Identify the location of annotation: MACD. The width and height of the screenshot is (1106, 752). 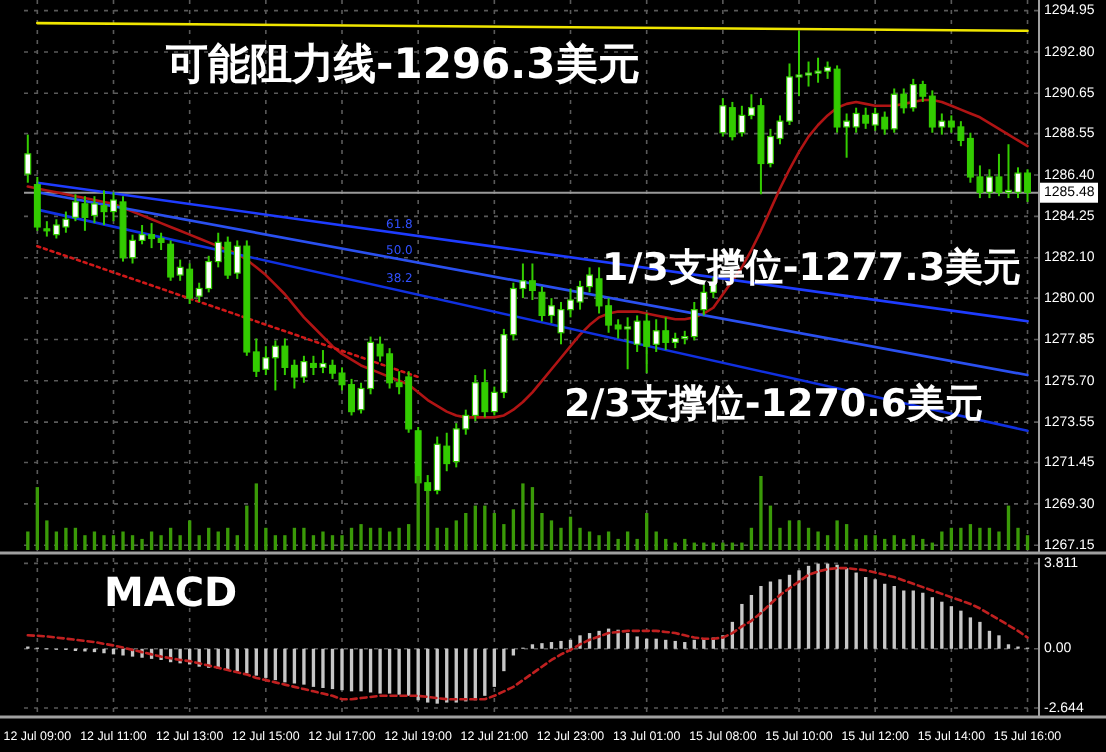
(171, 592).